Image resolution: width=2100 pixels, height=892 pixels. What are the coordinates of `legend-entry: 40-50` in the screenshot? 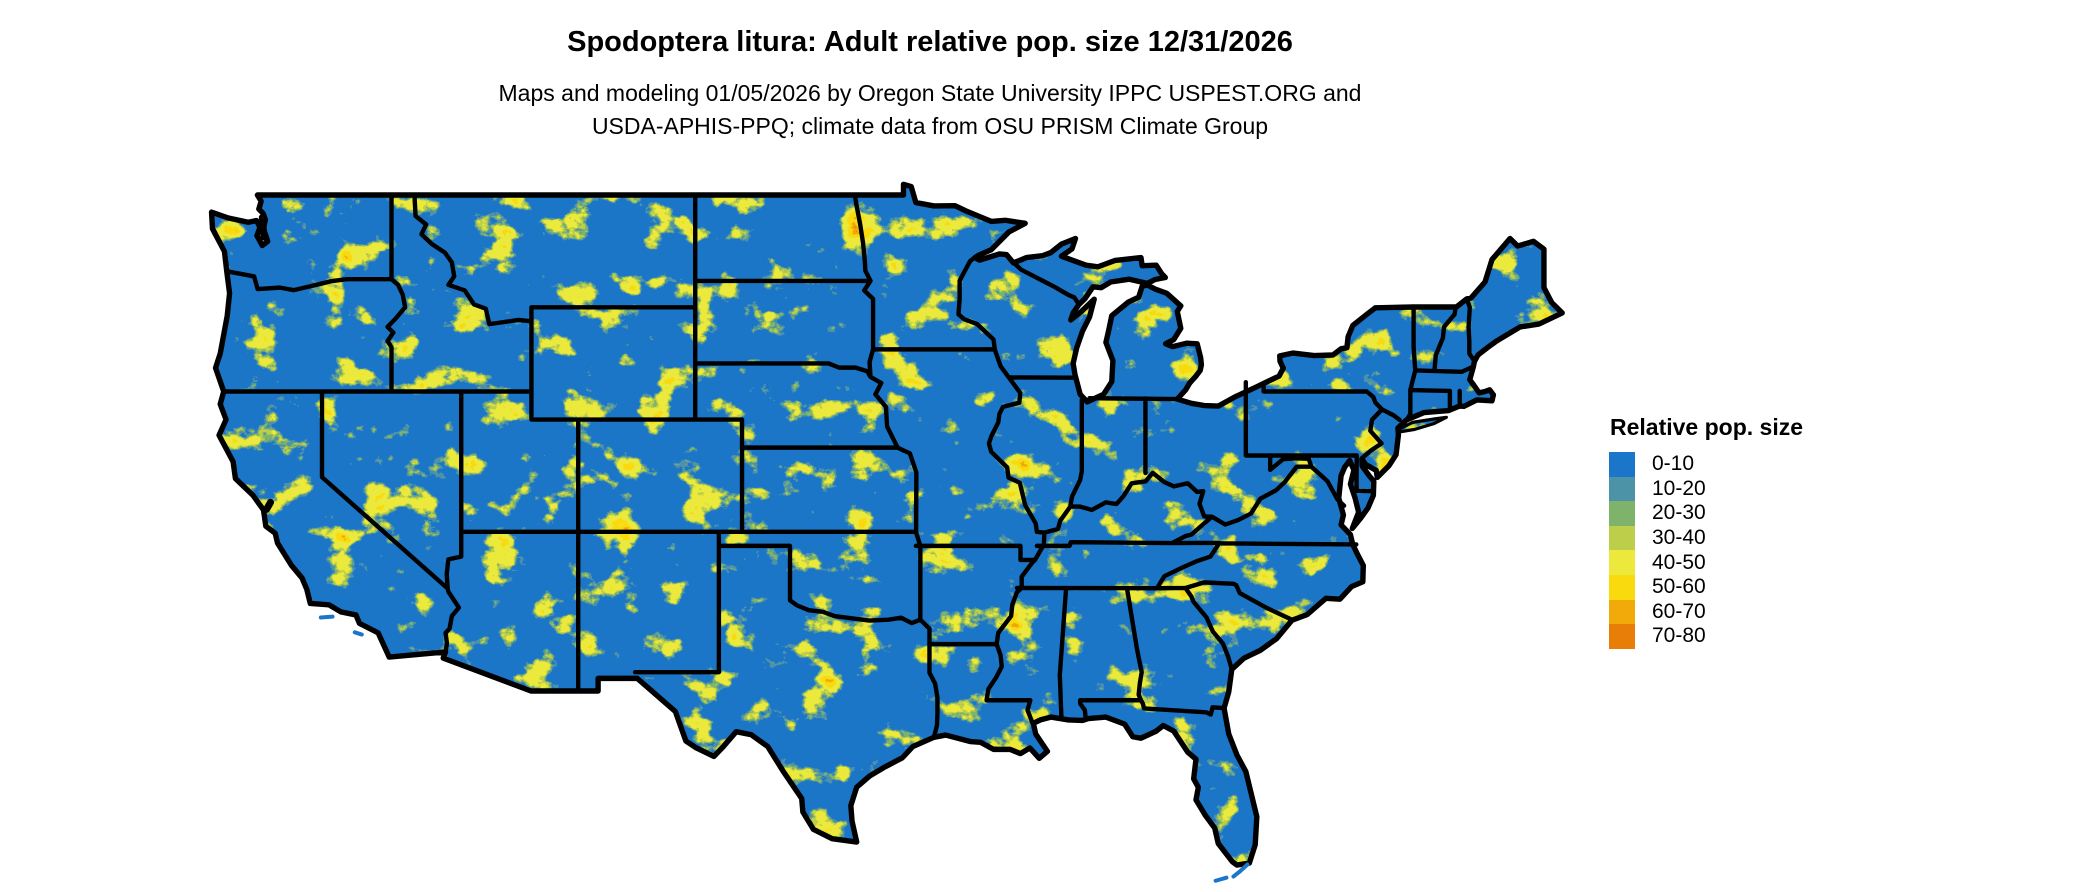 It's located at (1706, 562).